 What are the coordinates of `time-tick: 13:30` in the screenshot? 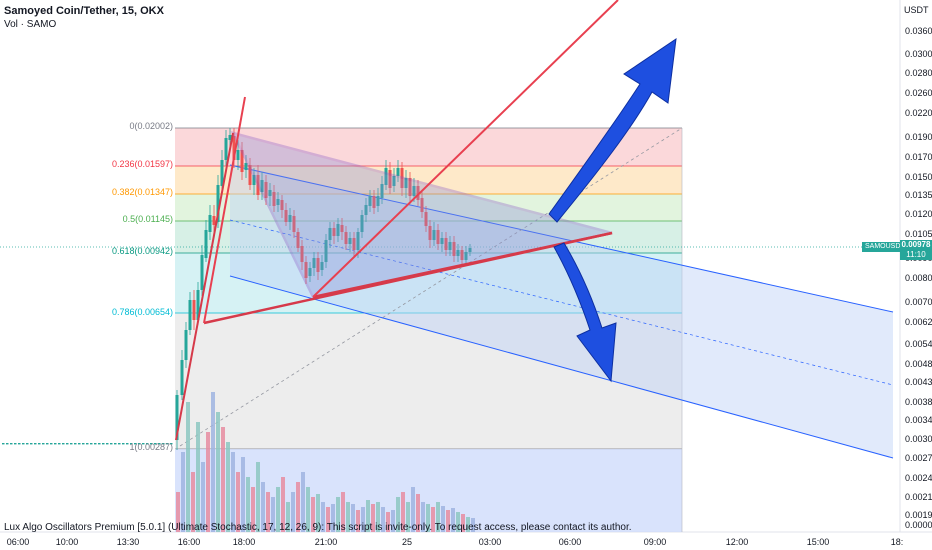 It's located at (128, 542).